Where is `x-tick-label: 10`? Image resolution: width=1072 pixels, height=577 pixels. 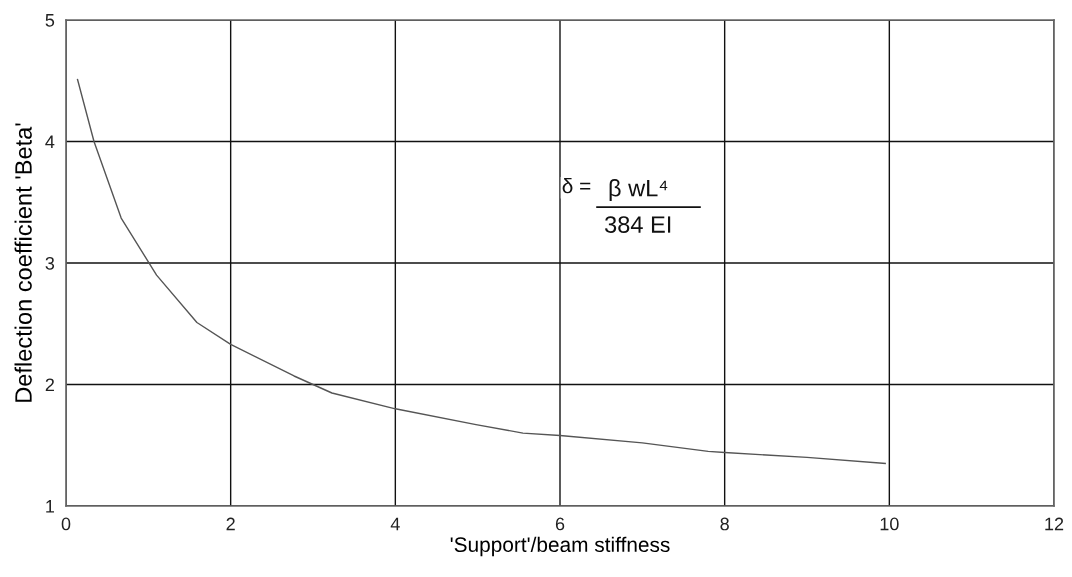
x-tick-label: 10 is located at coordinates (889, 524).